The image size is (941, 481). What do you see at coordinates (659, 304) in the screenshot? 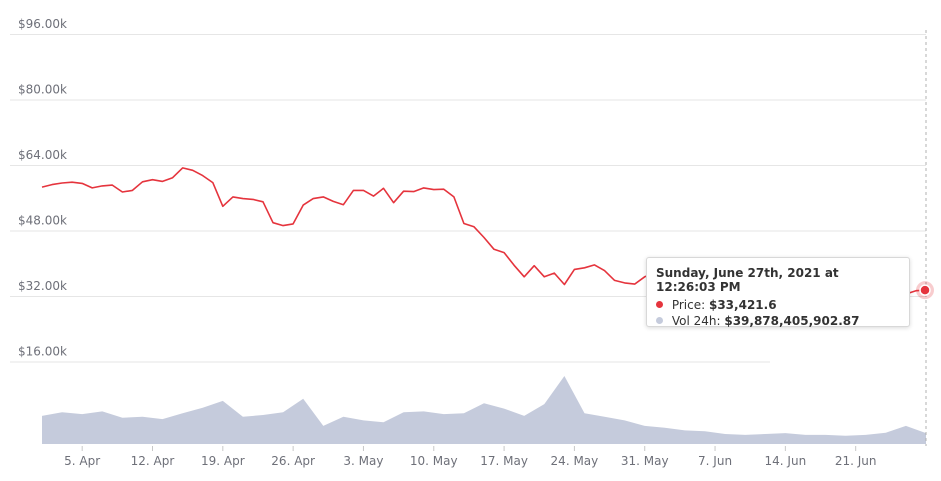
I see `price-dot-icon` at bounding box center [659, 304].